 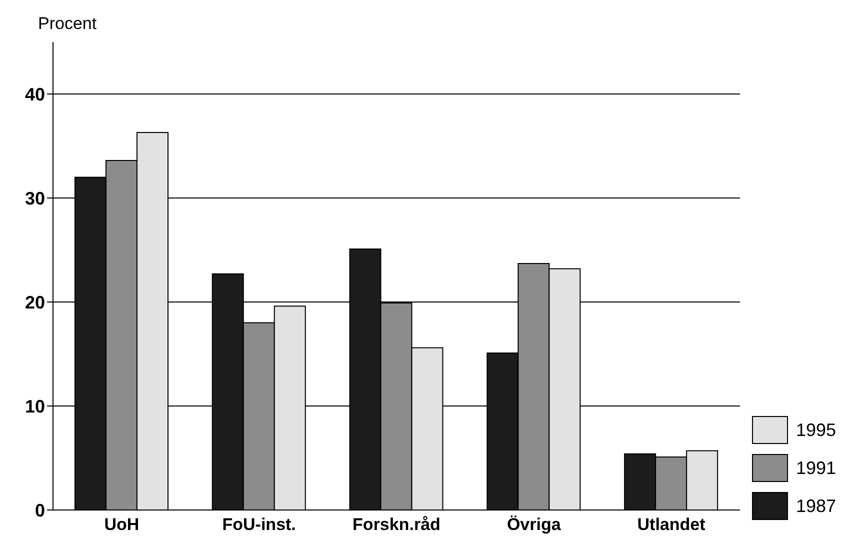 I want to click on x-tick-label: FoU-inst., so click(x=259, y=524).